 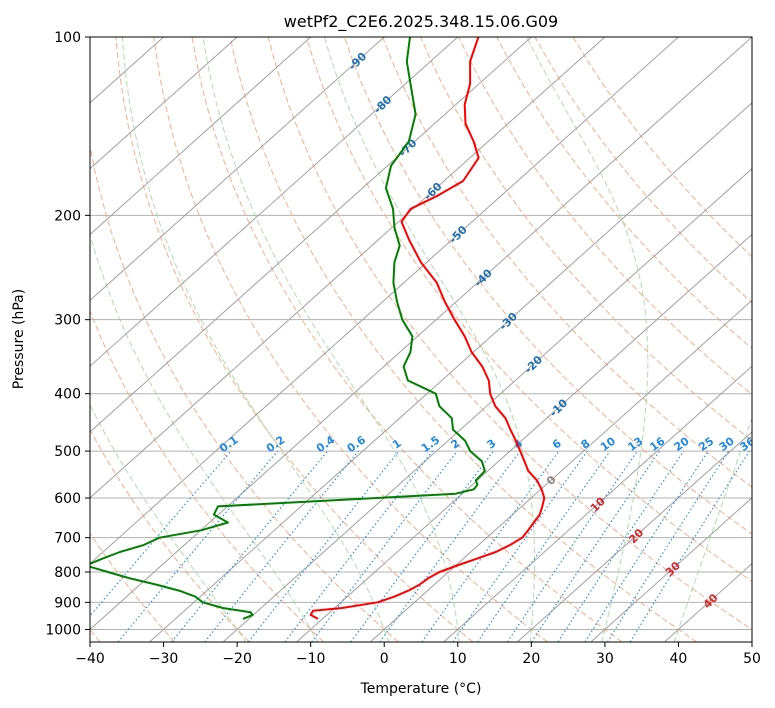 What do you see at coordinates (421, 689) in the screenshot?
I see `x-axis-label: Temperature (°C)` at bounding box center [421, 689].